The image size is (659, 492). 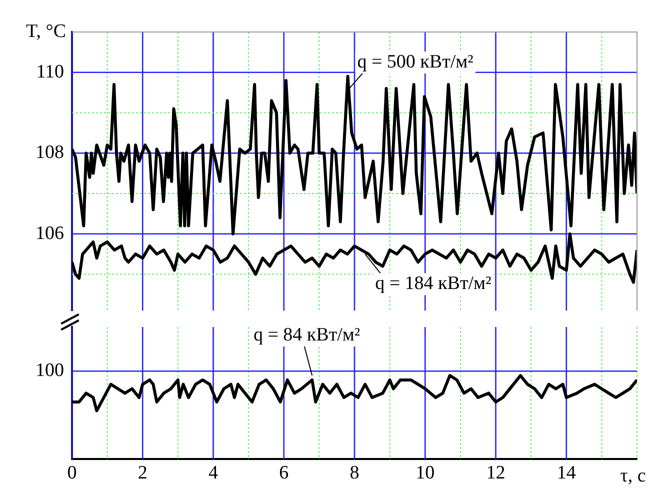 What do you see at coordinates (496, 473) in the screenshot?
I see `x-tick-label: 12` at bounding box center [496, 473].